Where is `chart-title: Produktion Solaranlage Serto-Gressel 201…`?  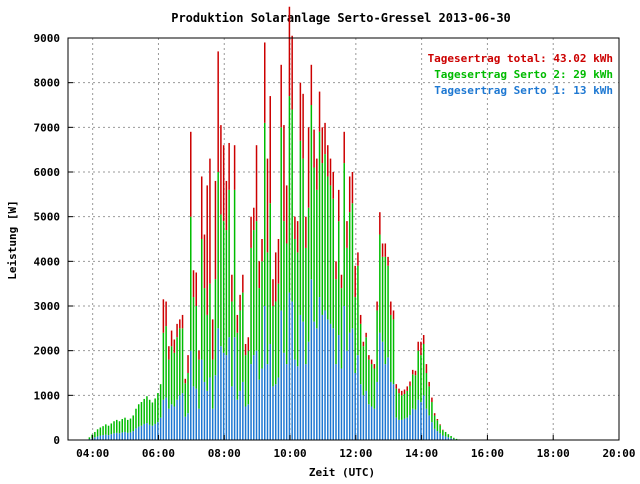
chart-title: Produktion Solaranlage Serto-Gressel 201… is located at coordinates (341, 18).